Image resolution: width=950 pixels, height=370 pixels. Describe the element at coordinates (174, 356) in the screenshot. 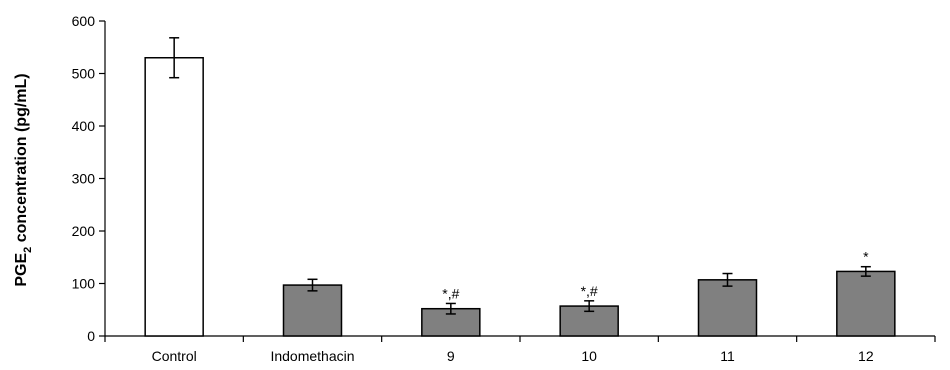

I see `x-tick-label: Control` at that location.